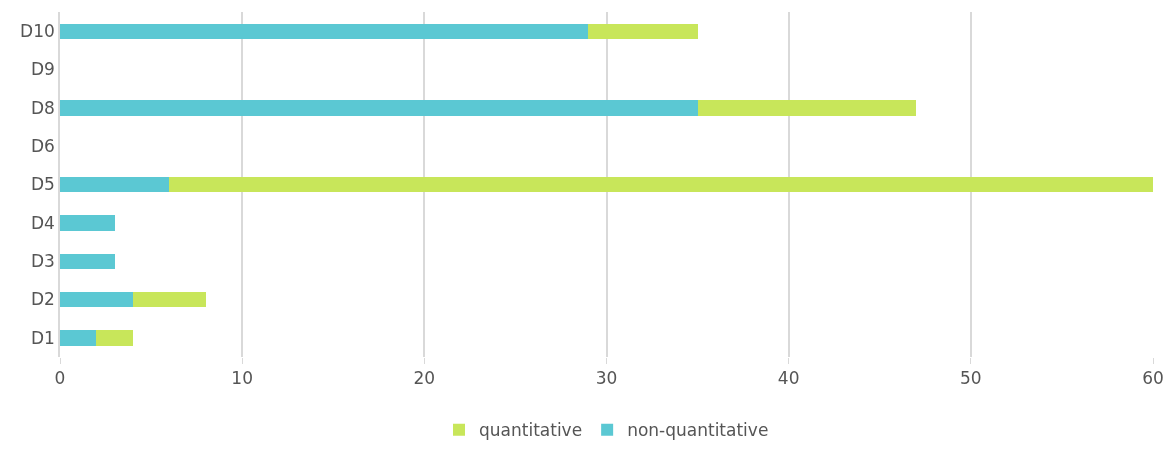  Describe the element at coordinates (42, 222) in the screenshot. I see `y-tick-label: D4` at that location.